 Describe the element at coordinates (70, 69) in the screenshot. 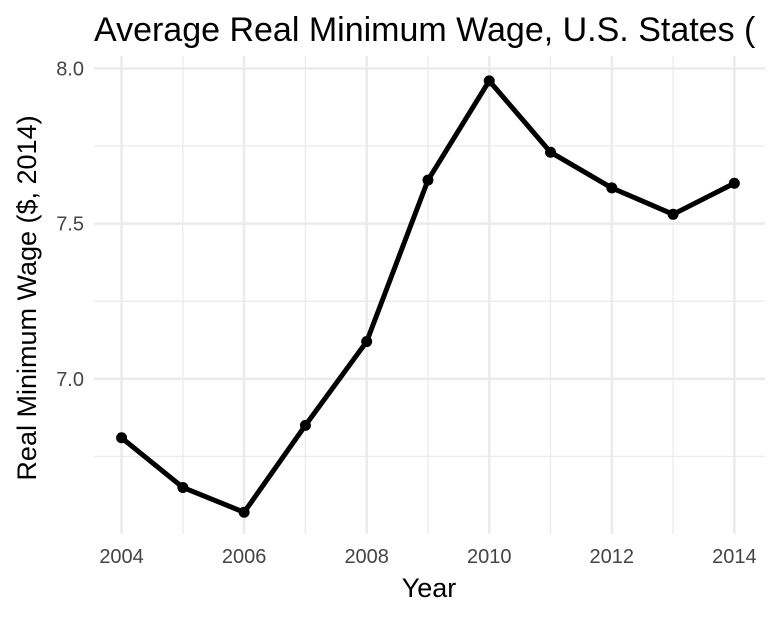

I see `y-tick-label: 8.0` at that location.